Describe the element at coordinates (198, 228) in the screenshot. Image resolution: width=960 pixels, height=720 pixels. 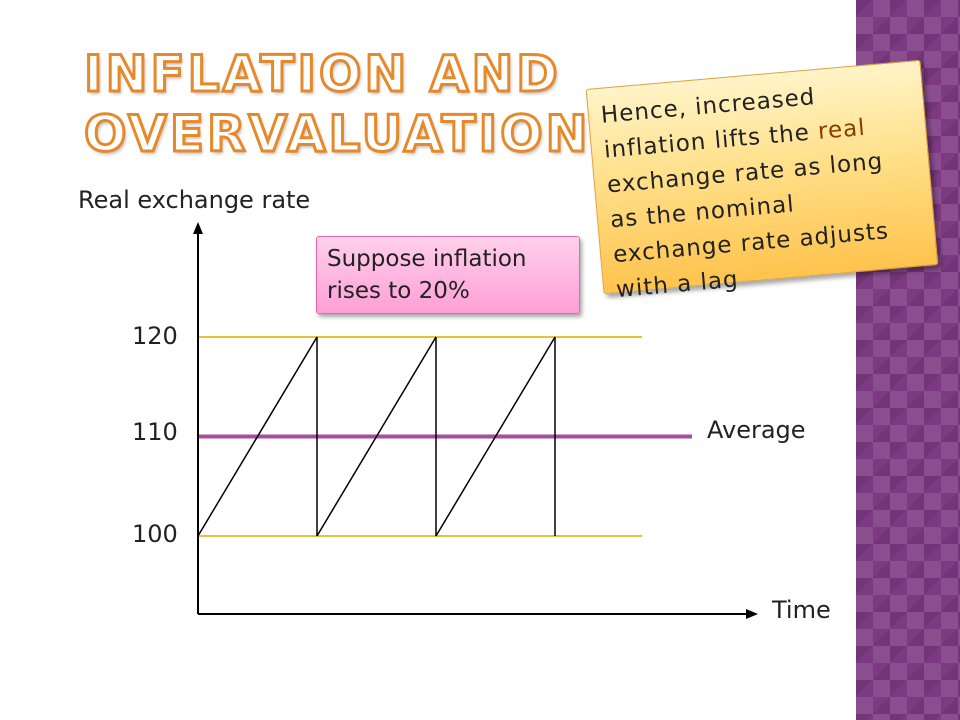
I see `y-axis-arrow-icon` at that location.